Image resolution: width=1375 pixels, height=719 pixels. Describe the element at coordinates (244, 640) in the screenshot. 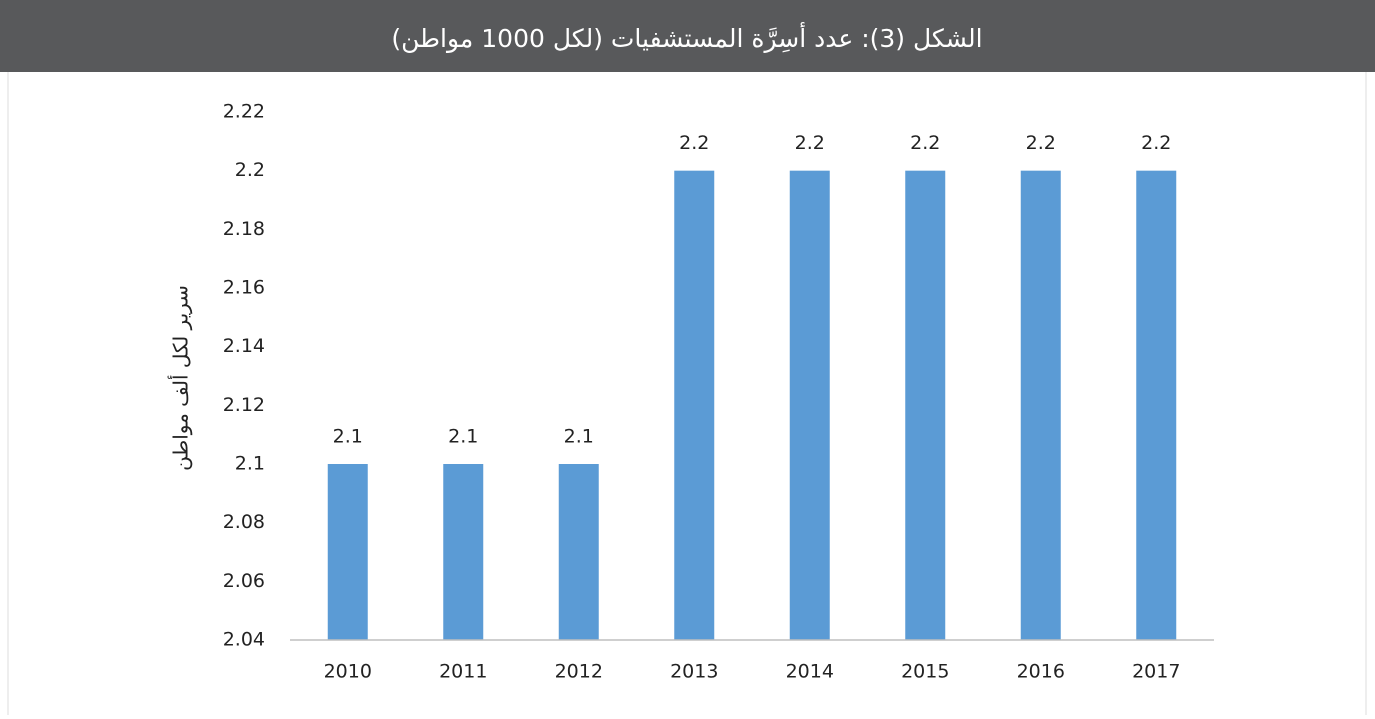

I see `y-tick-label: 2.04` at that location.